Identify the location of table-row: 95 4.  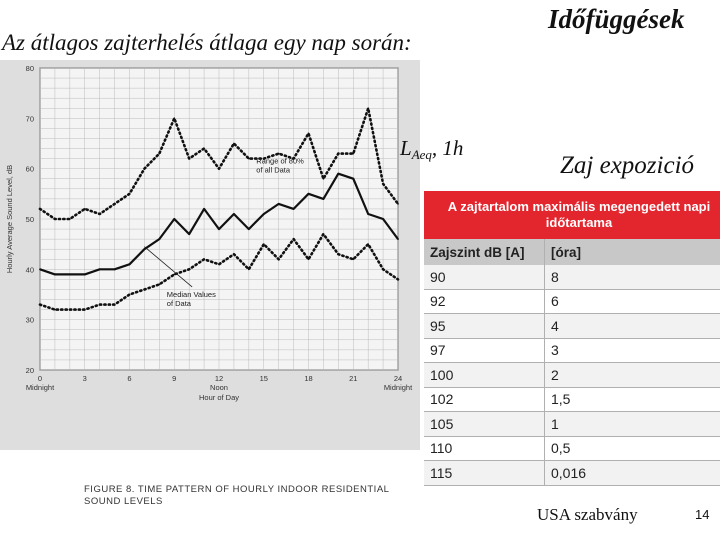
(572, 326).